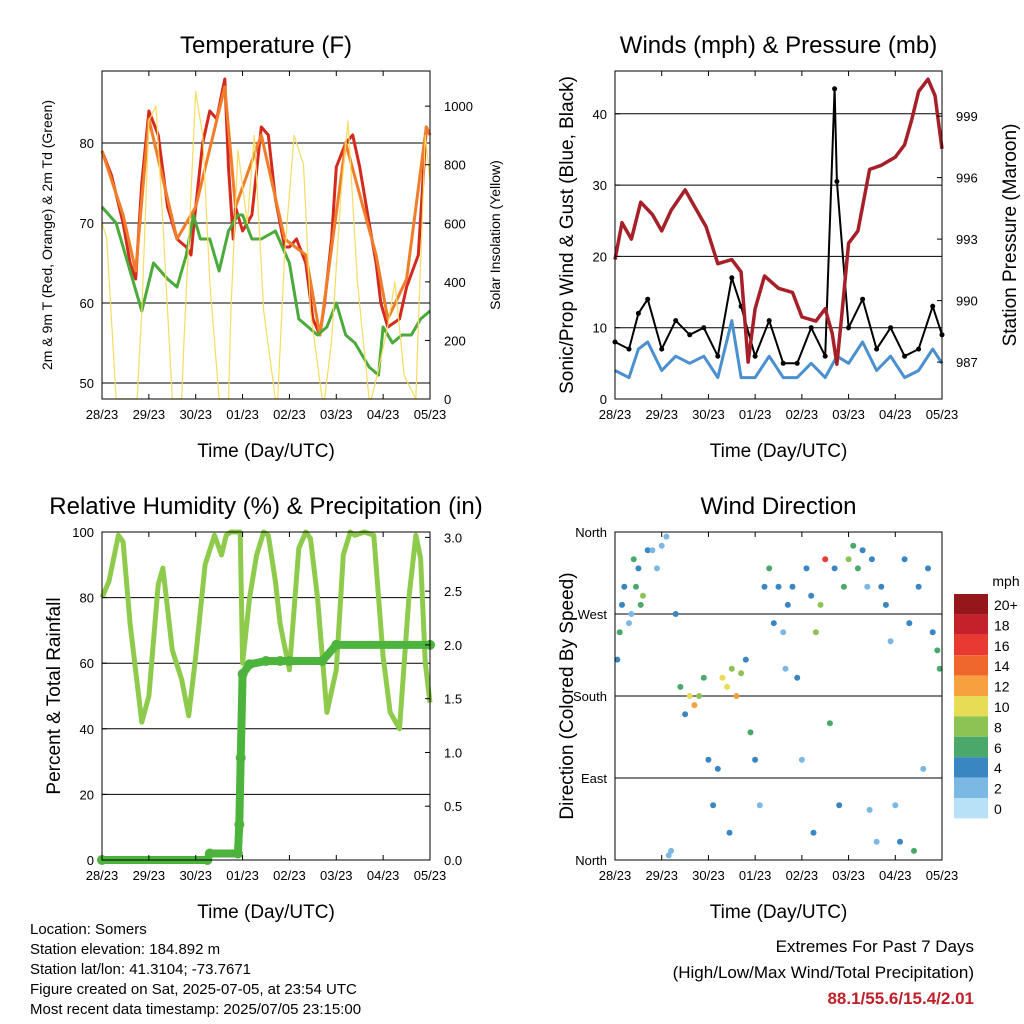 This screenshot has width=1024, height=1024. I want to click on y-tick-label: 20, so click(600, 256).